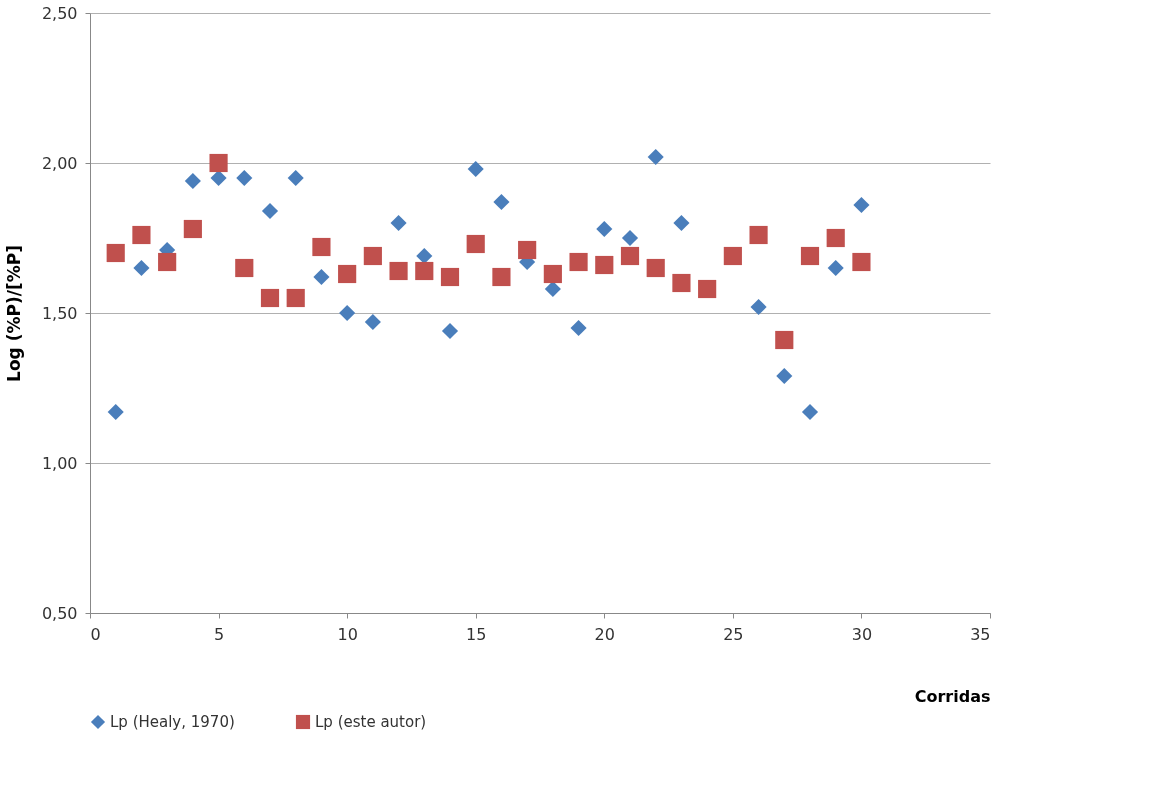  What do you see at coordinates (59, 613) in the screenshot?
I see `y-tick-label: 0,50` at bounding box center [59, 613].